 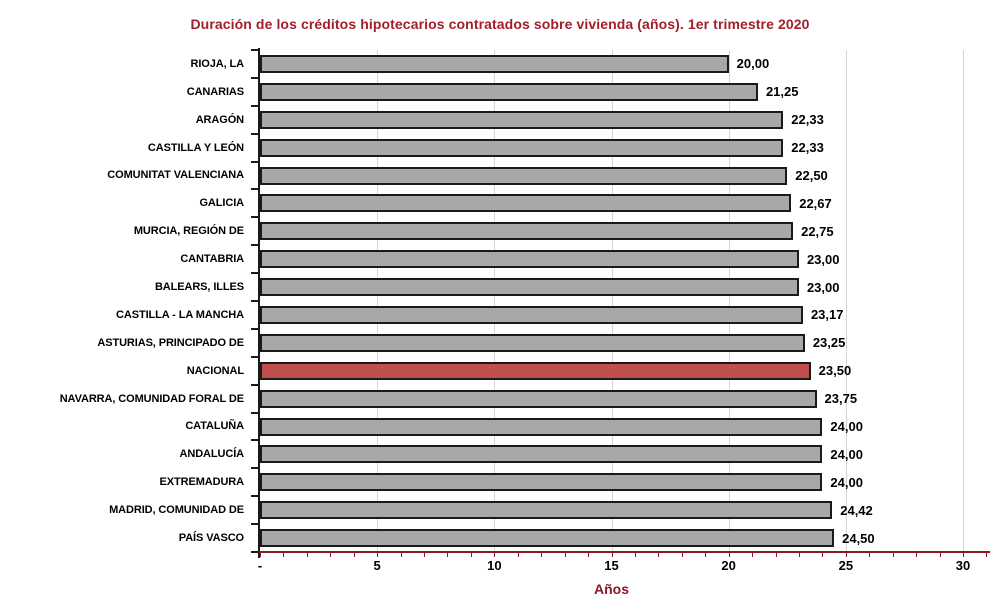 What do you see at coordinates (835, 371) in the screenshot?
I see `value-label: 23,50` at bounding box center [835, 371].